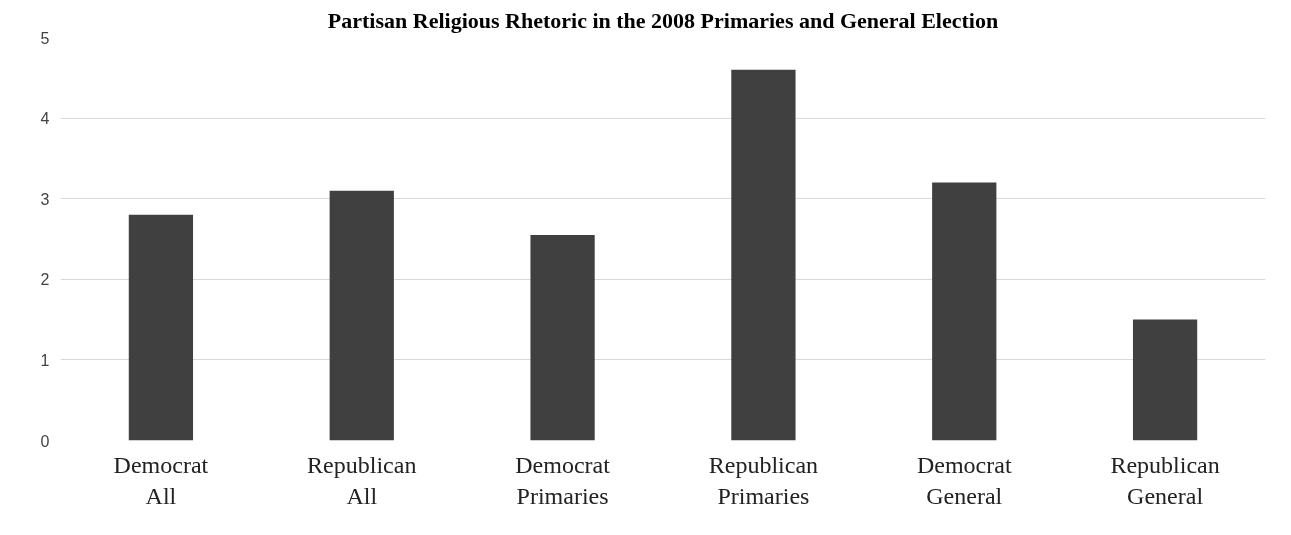 The width and height of the screenshot is (1291, 535). I want to click on chart-title: Partisan Religious Rhetoric in the 2008 Primaries and General Election, so click(663, 20).